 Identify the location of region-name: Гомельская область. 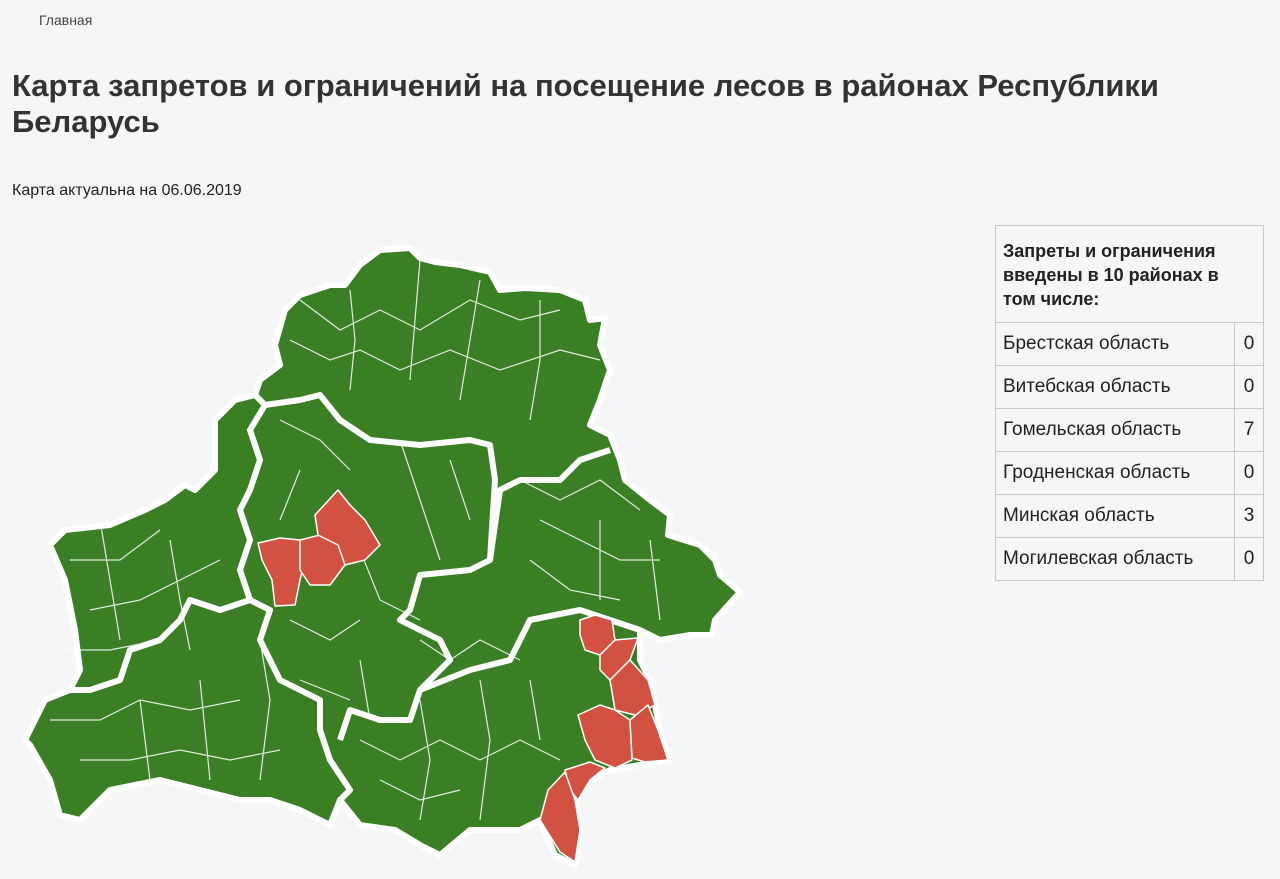
(1115, 430).